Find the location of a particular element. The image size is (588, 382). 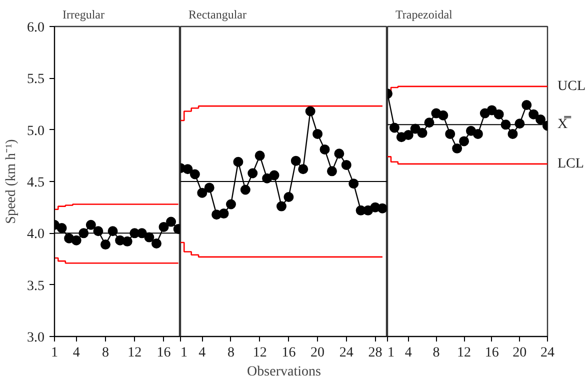

y-tick-label: 5.5 is located at coordinates (35, 80).